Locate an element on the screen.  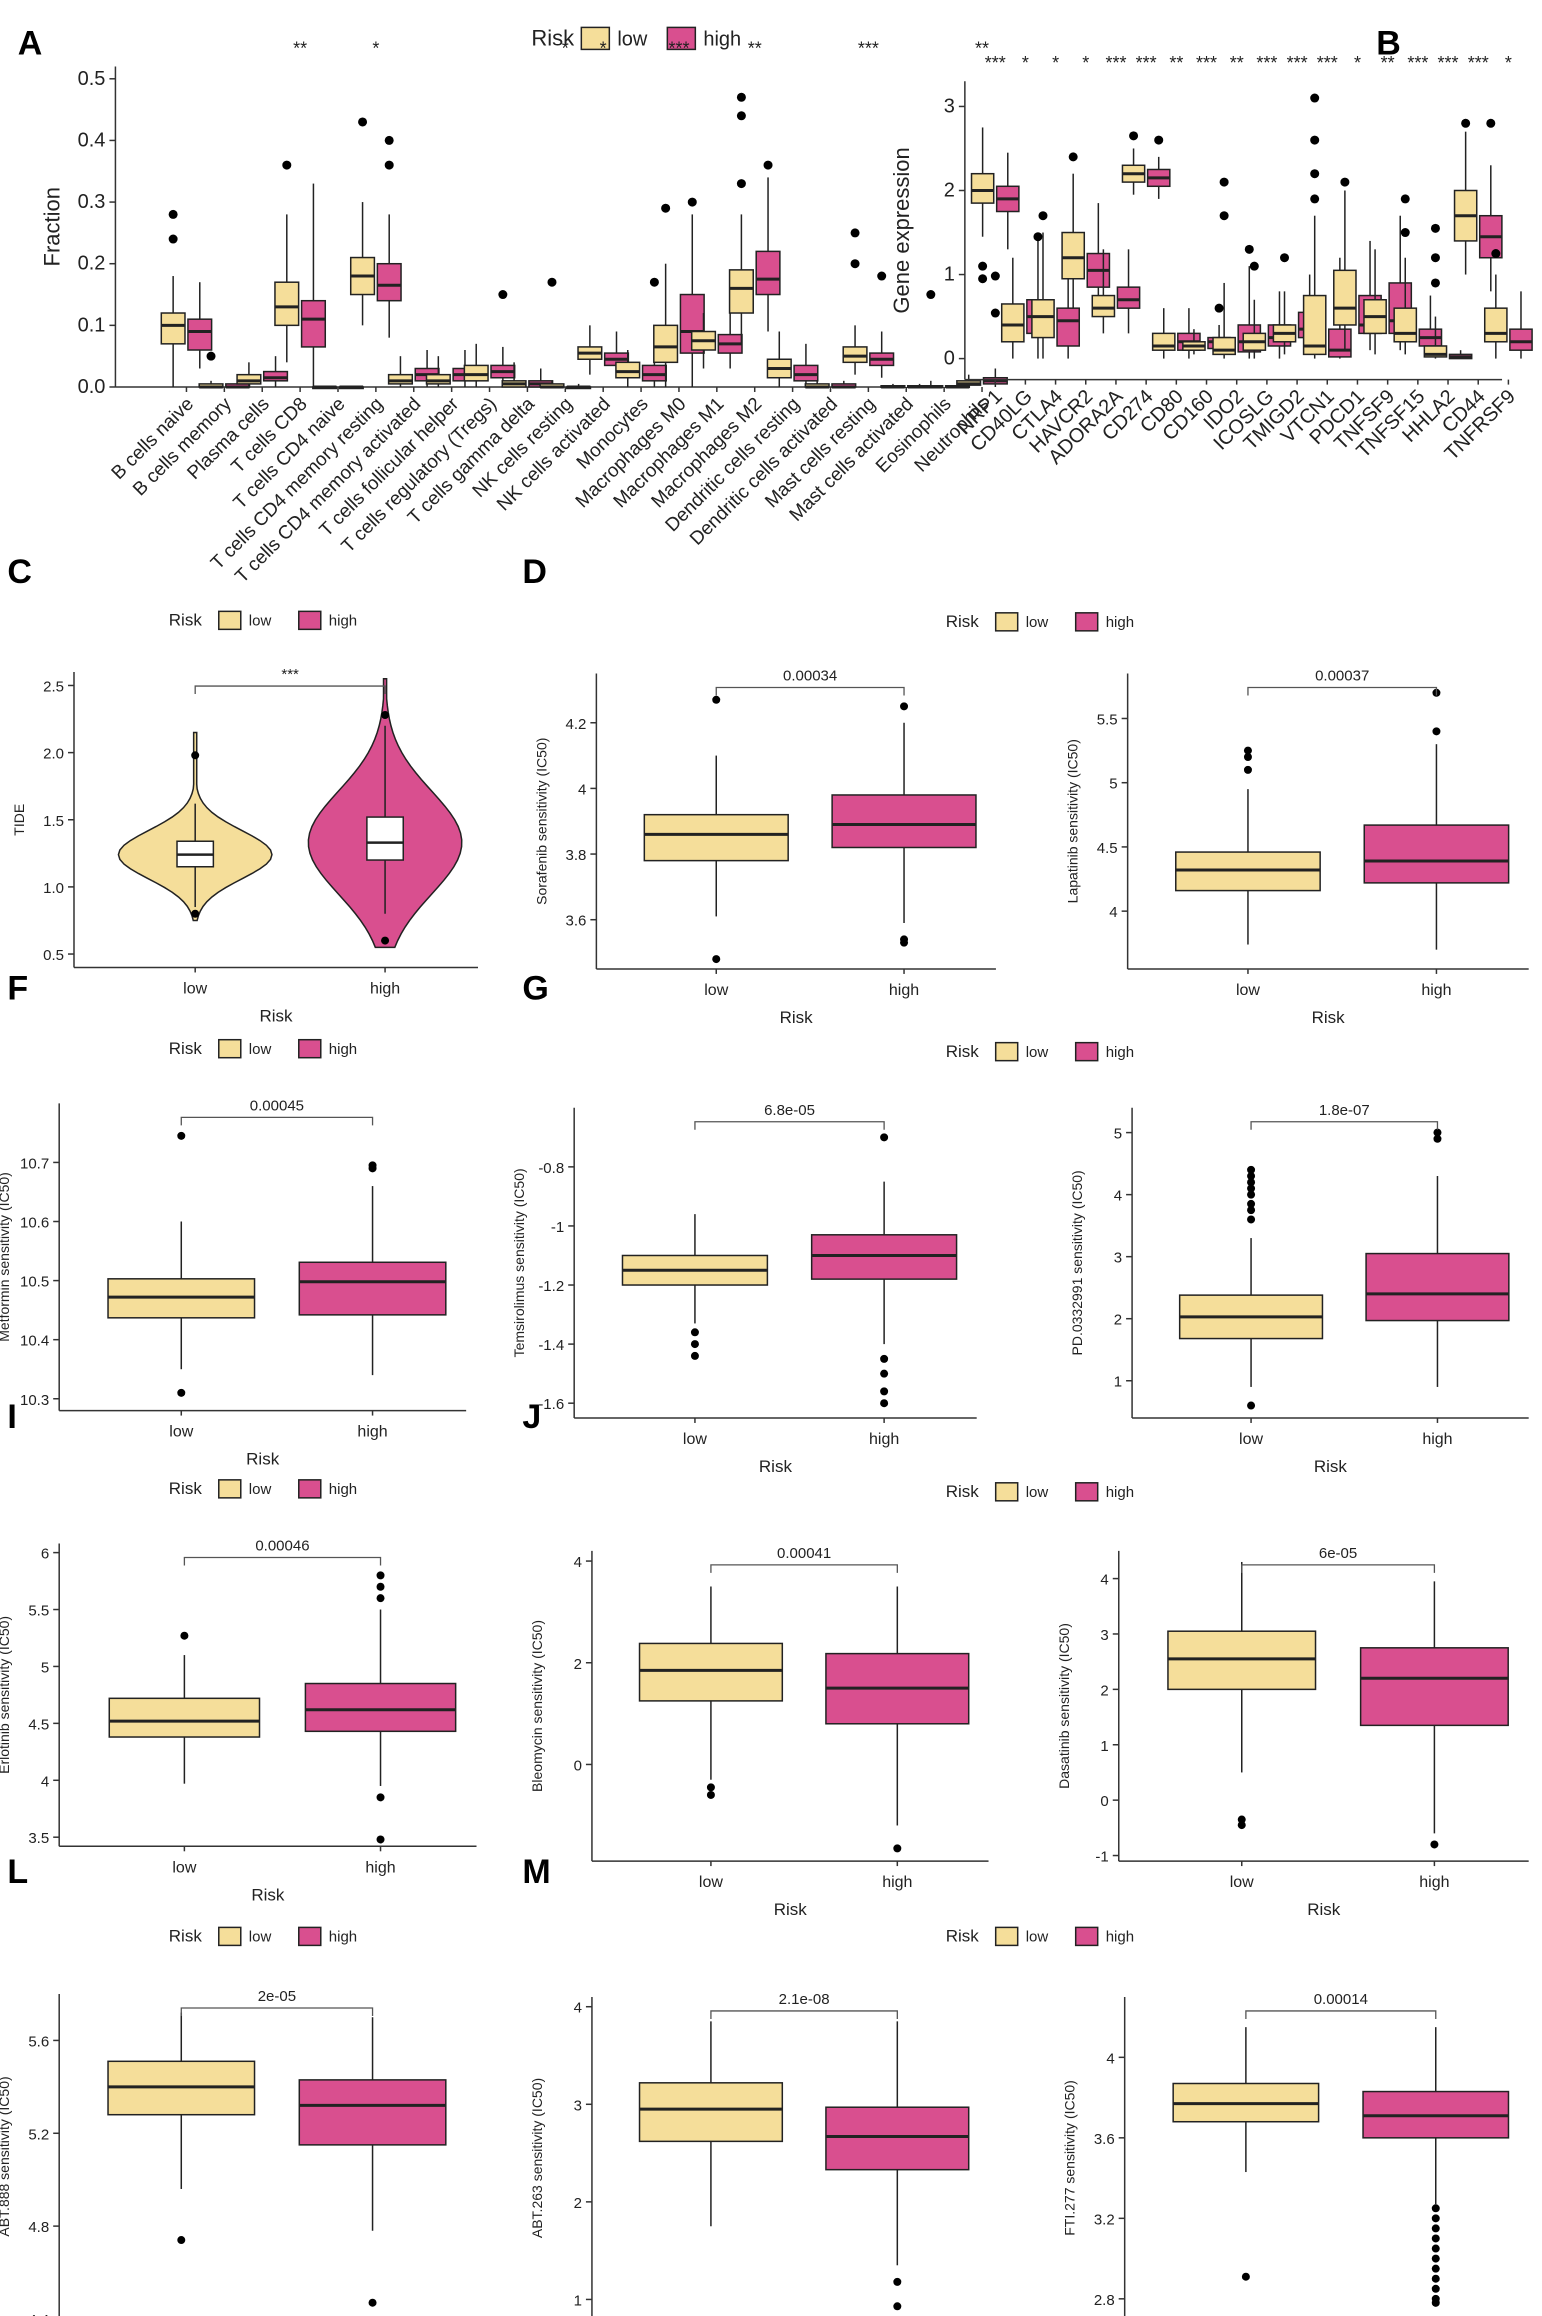
y-axis-label: Dasatinib sensitivity (IC50) is located at coordinates (1064, 1706).